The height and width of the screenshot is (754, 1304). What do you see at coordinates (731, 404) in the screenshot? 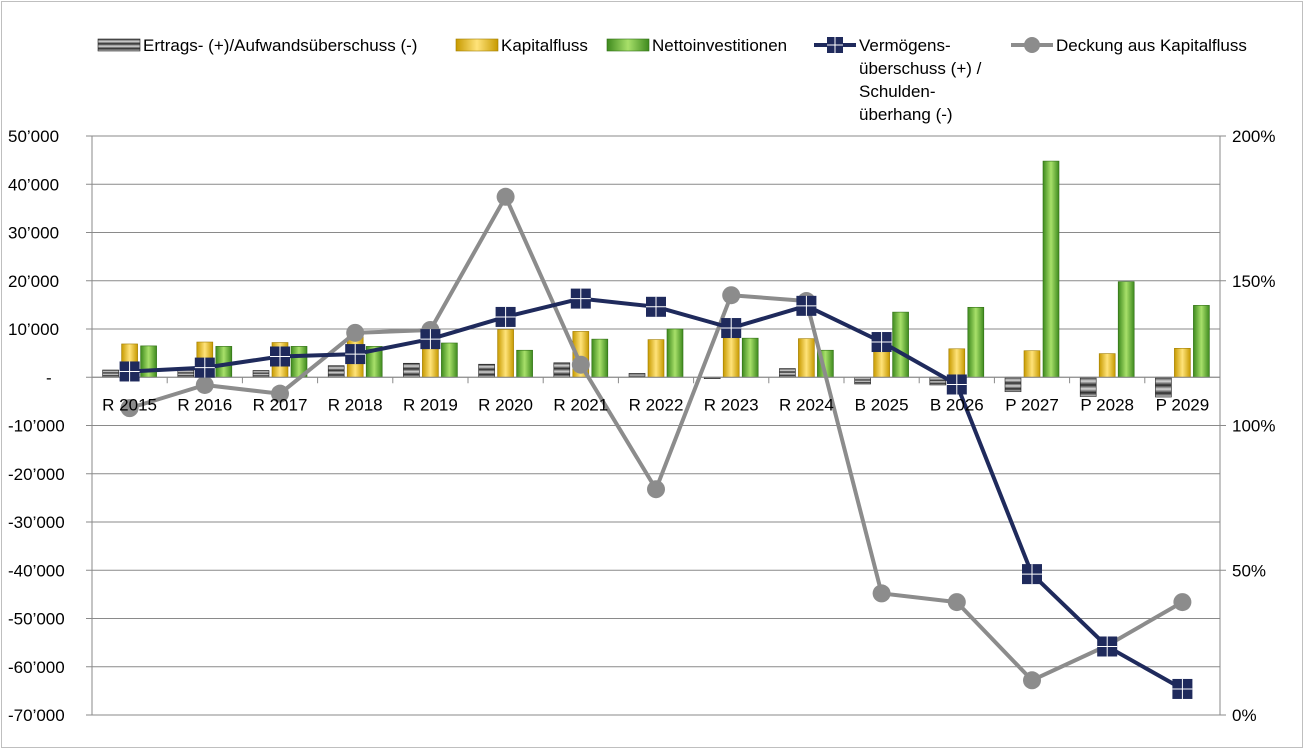
I see `x-tick-label: R 2023` at bounding box center [731, 404].